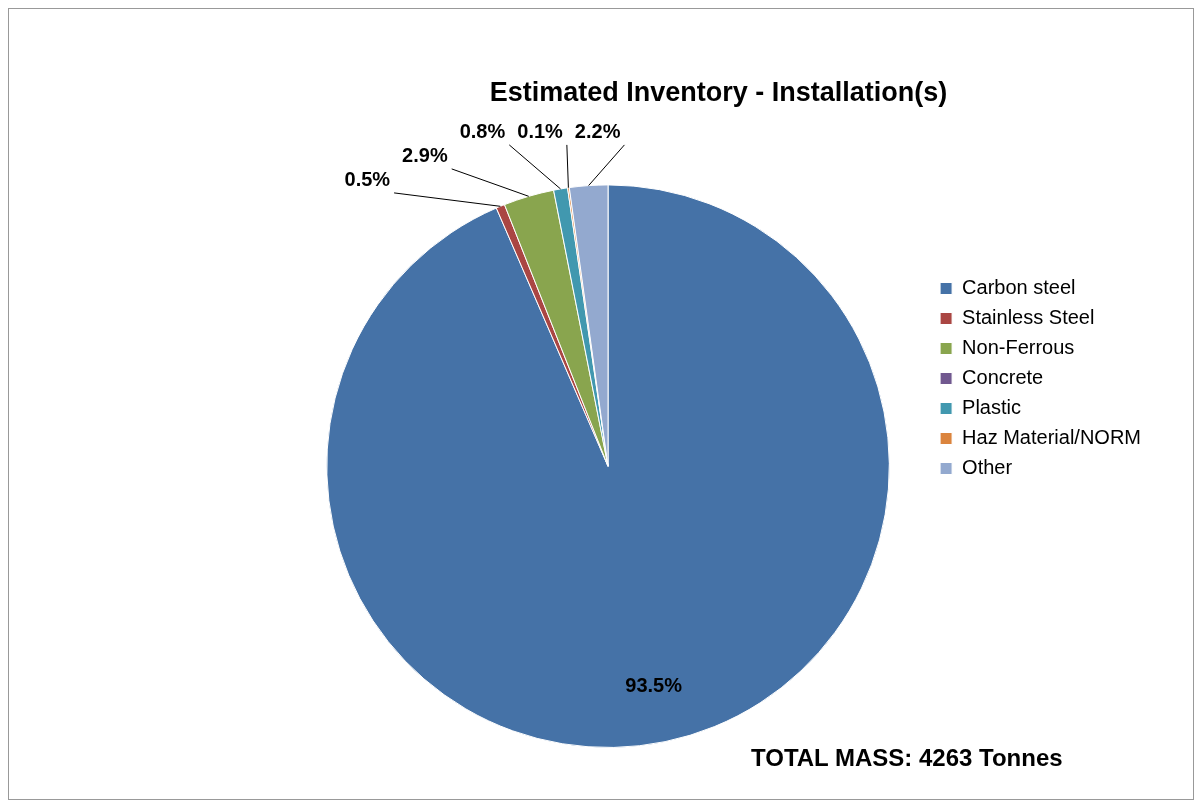 The image size is (1202, 808). What do you see at coordinates (367, 179) in the screenshot?
I see `data-label: 0.5%` at bounding box center [367, 179].